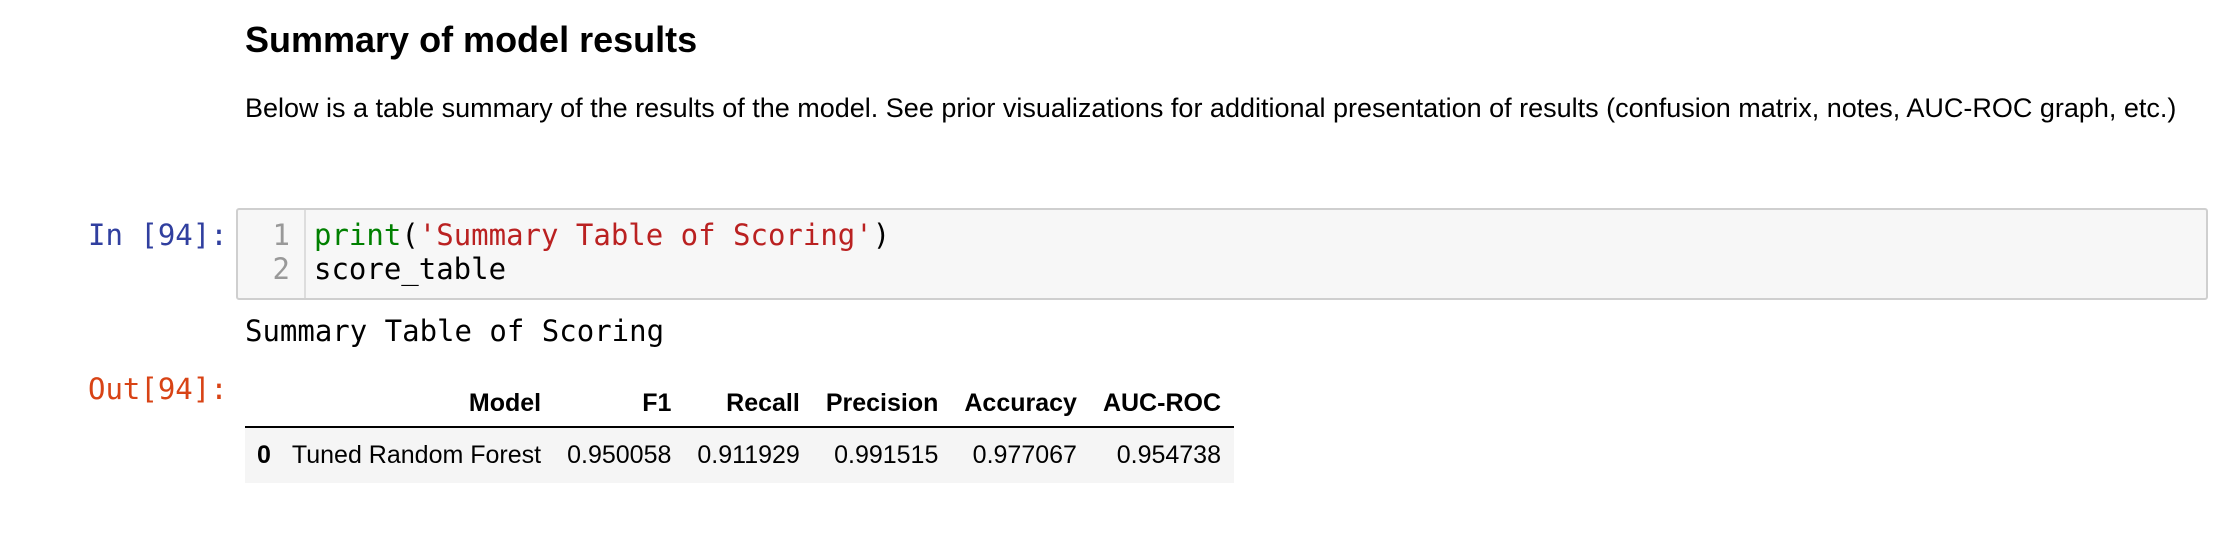  What do you see at coordinates (455, 331) in the screenshot?
I see `stdout-output: Summary Table of Scoring` at bounding box center [455, 331].